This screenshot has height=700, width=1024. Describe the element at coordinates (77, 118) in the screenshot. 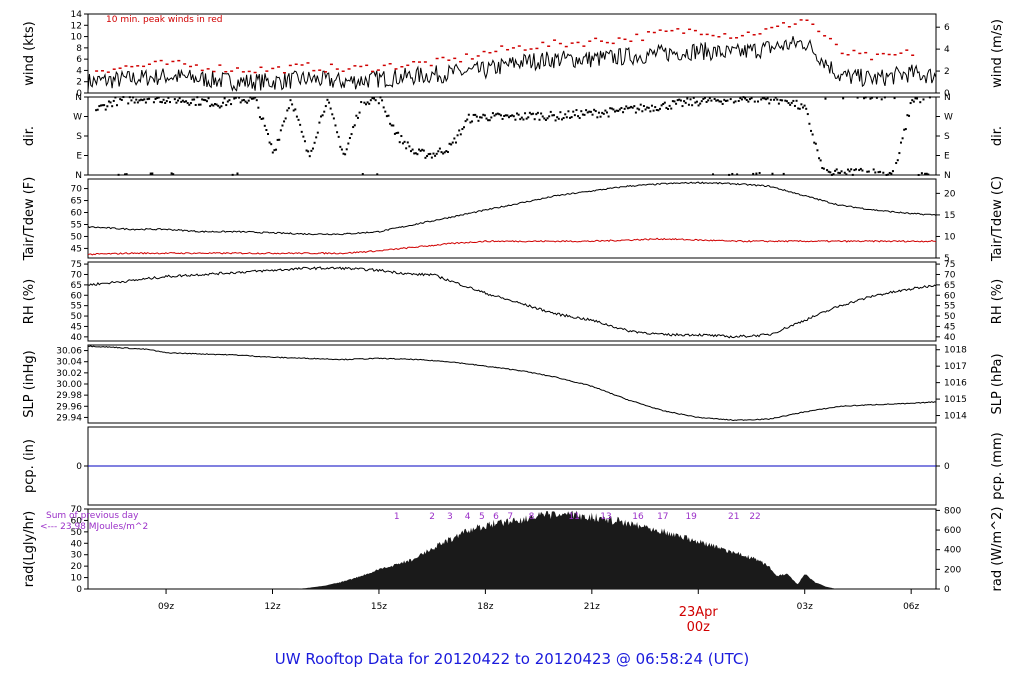

I see `left-tick-label: W` at that location.